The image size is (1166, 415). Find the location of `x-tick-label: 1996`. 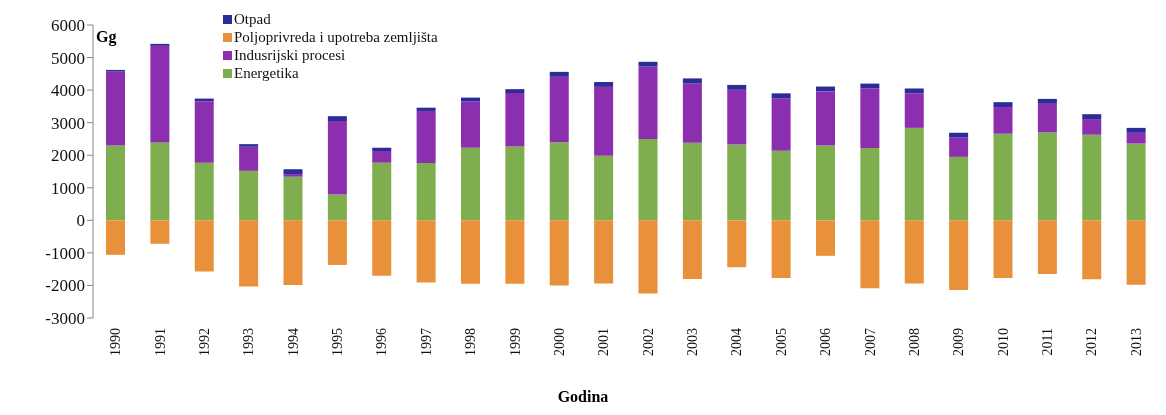

x-tick-label: 1996 is located at coordinates (382, 342).